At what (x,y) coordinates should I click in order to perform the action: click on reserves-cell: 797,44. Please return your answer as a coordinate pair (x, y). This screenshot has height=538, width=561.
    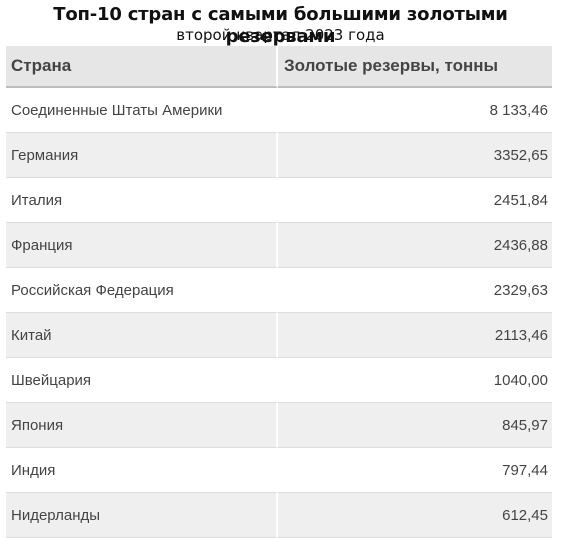
    Looking at the image, I should click on (415, 470).